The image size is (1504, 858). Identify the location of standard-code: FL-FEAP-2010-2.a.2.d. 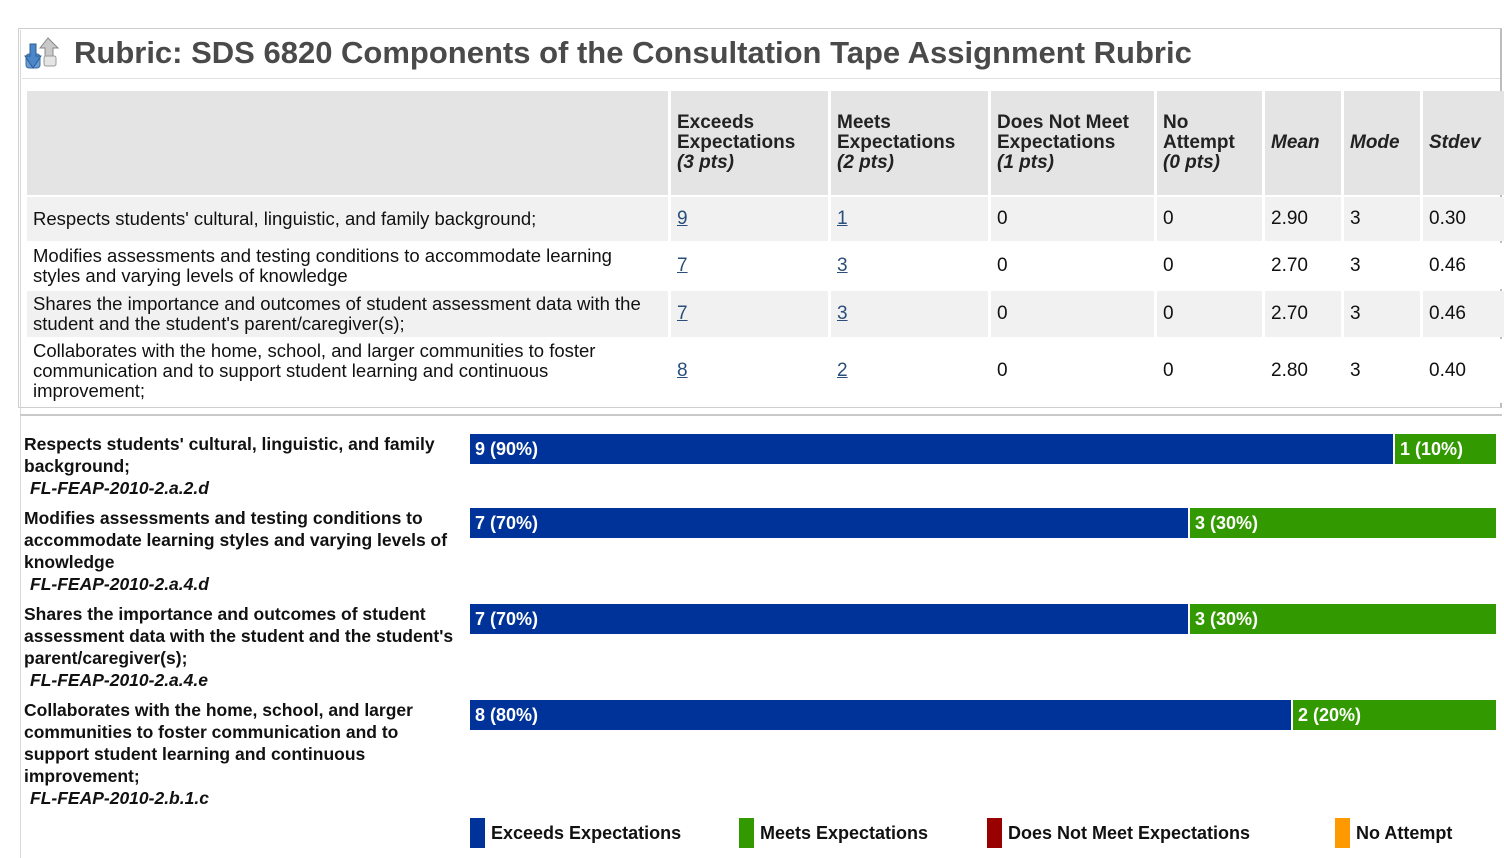
(119, 488).